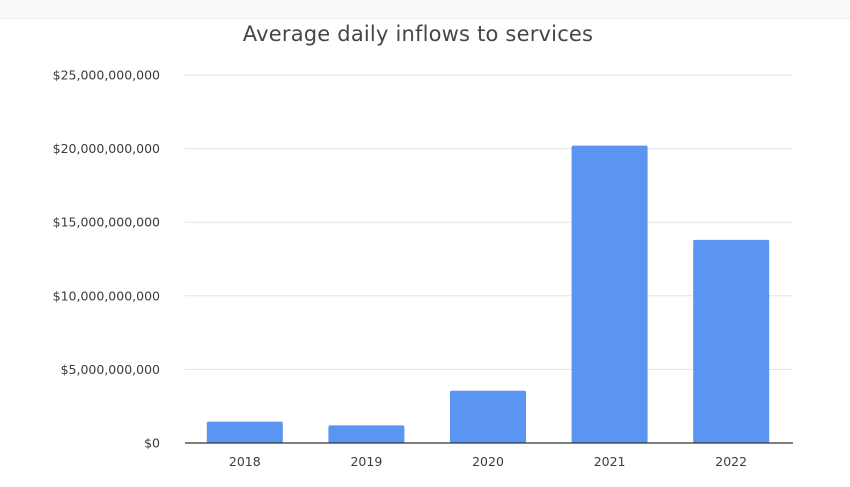 This screenshot has width=850, height=487. Describe the element at coordinates (366, 434) in the screenshot. I see `bar-2019` at that location.